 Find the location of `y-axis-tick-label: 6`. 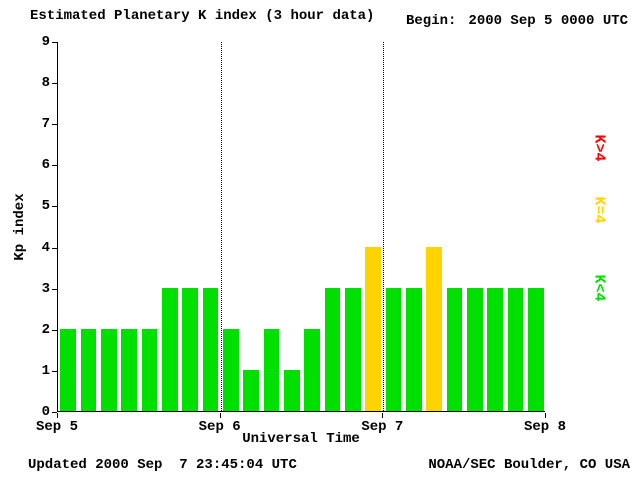

y-axis-tick-label: 6 is located at coordinates (45, 165).